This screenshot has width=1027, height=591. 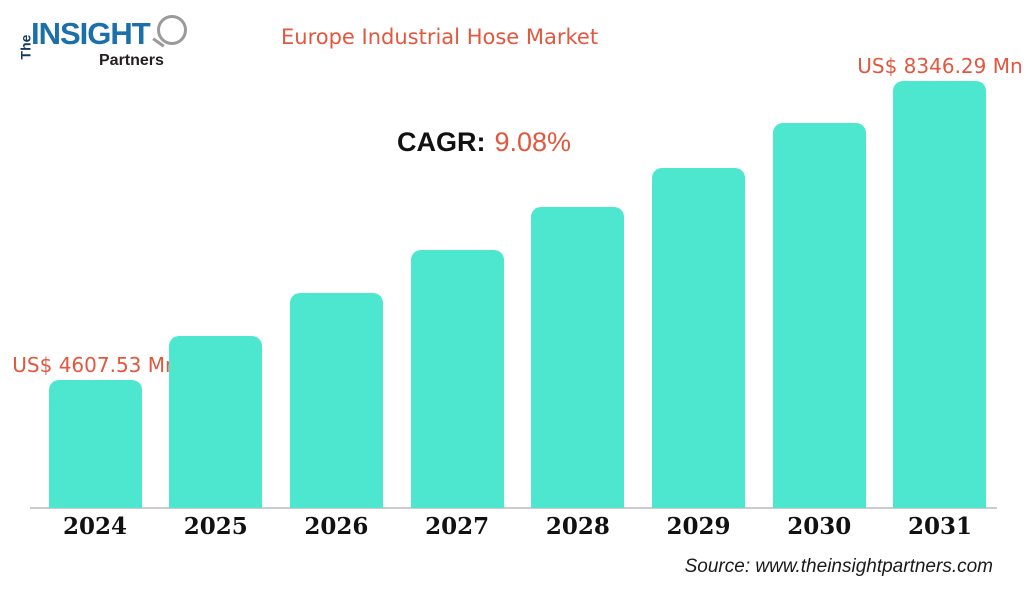 I want to click on source-attribution: Source: www.theinsightpartners.com, so click(x=838, y=566).